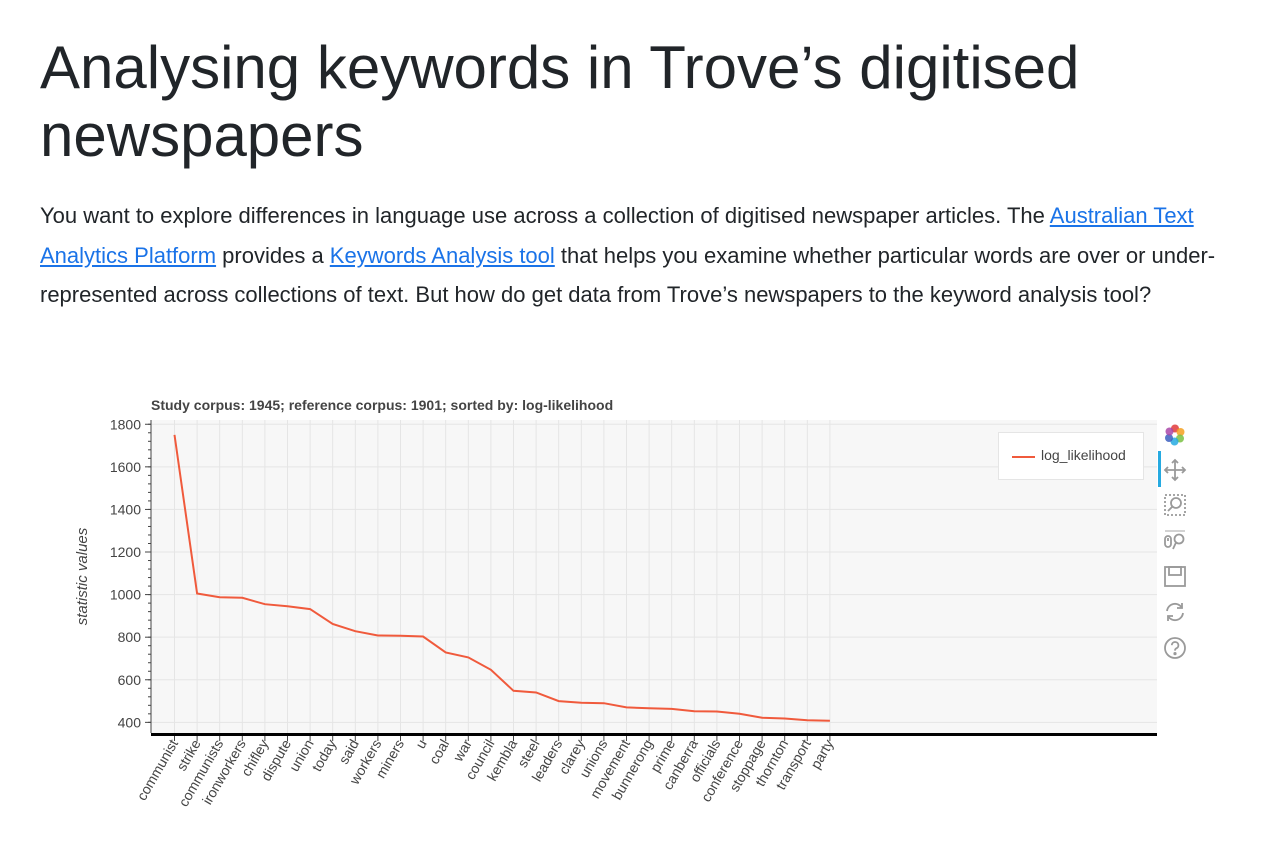 The height and width of the screenshot is (854, 1261). What do you see at coordinates (654, 734) in the screenshot?
I see `x-axis-line` at bounding box center [654, 734].